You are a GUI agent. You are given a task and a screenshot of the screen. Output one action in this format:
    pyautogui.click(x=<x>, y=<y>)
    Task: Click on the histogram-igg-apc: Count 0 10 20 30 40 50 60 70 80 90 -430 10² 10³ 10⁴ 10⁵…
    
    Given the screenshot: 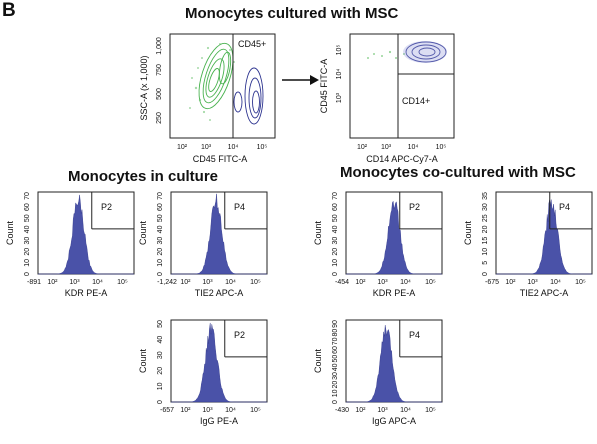 What is the action you would take?
    pyautogui.click(x=378, y=377)
    